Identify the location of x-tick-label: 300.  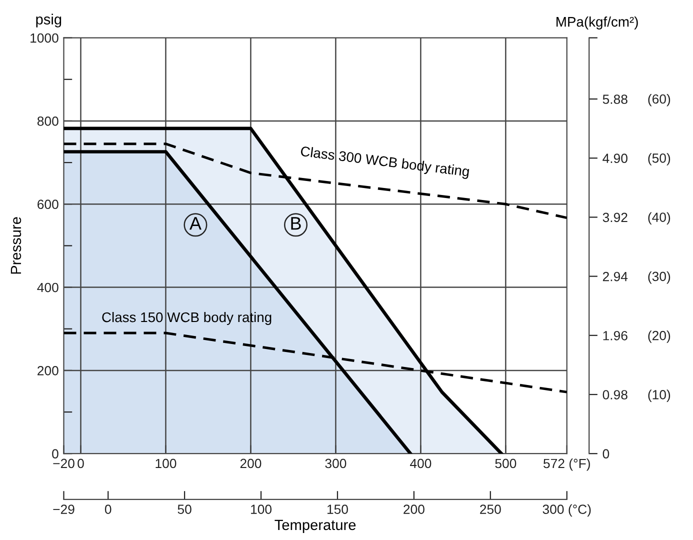
(335, 463).